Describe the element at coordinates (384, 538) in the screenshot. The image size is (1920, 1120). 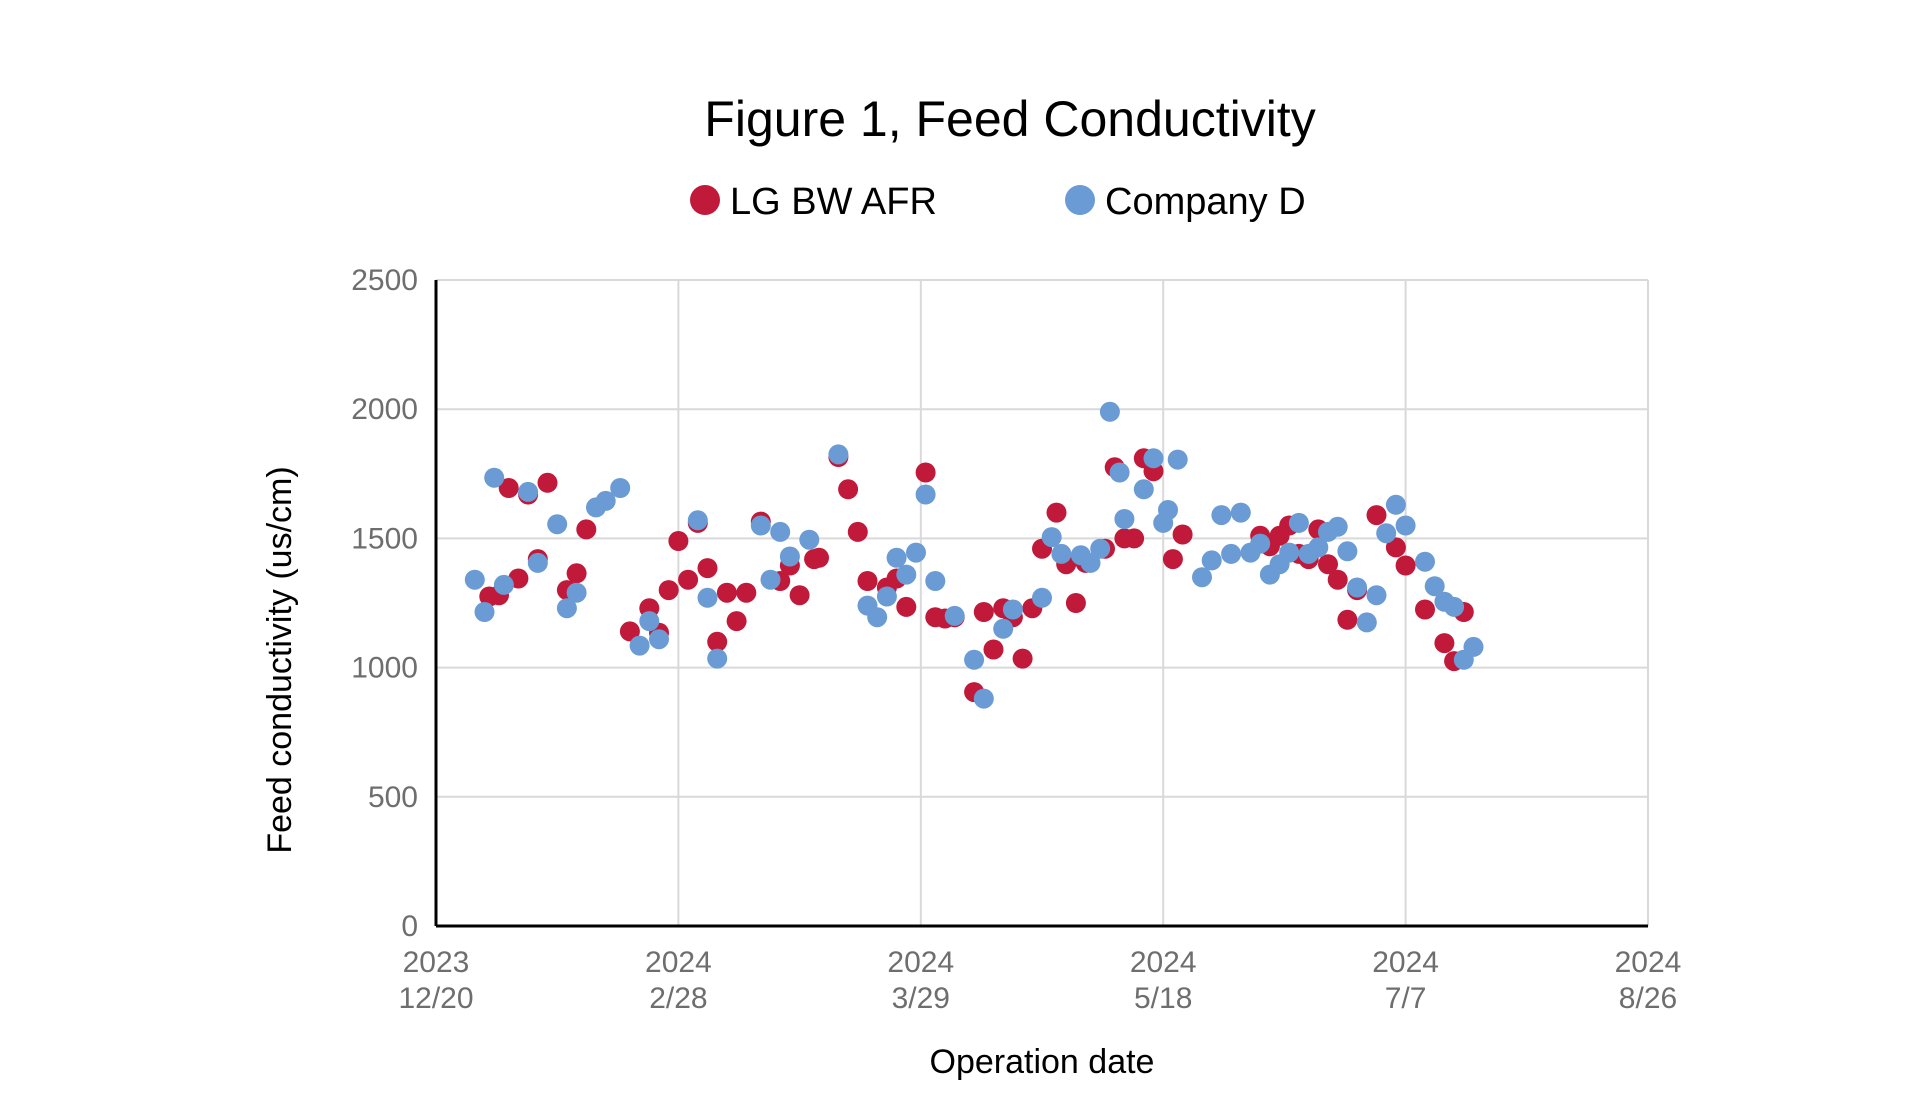
I see `y-tick-label: 1500` at that location.